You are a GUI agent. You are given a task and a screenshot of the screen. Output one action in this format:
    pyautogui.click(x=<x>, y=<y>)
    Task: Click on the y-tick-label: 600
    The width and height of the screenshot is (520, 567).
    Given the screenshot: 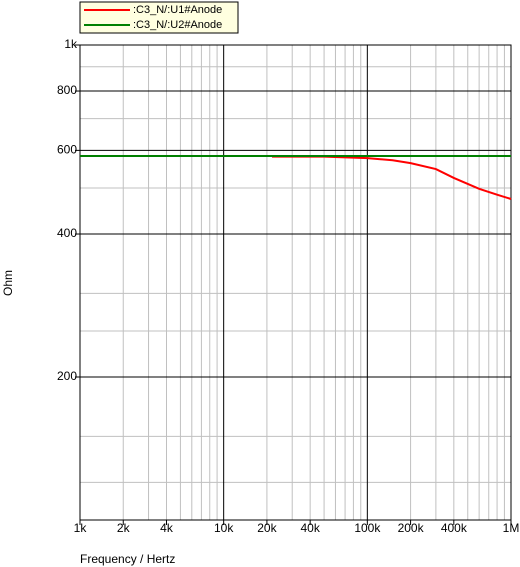 What is the action you would take?
    pyautogui.click(x=67, y=150)
    